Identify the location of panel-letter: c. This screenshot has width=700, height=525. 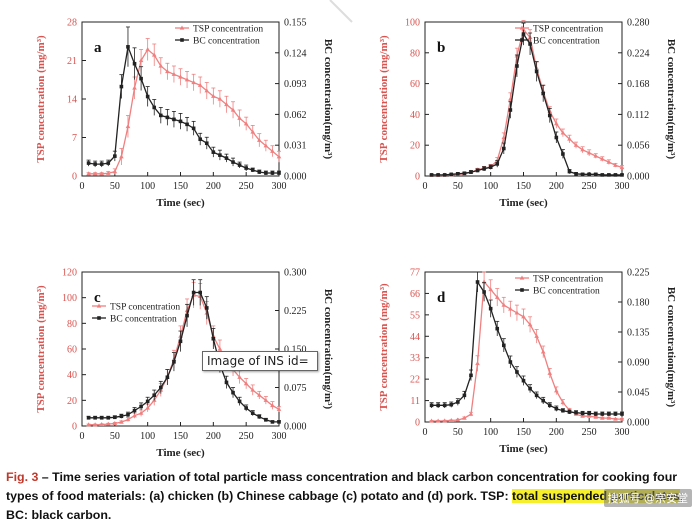
(97, 298).